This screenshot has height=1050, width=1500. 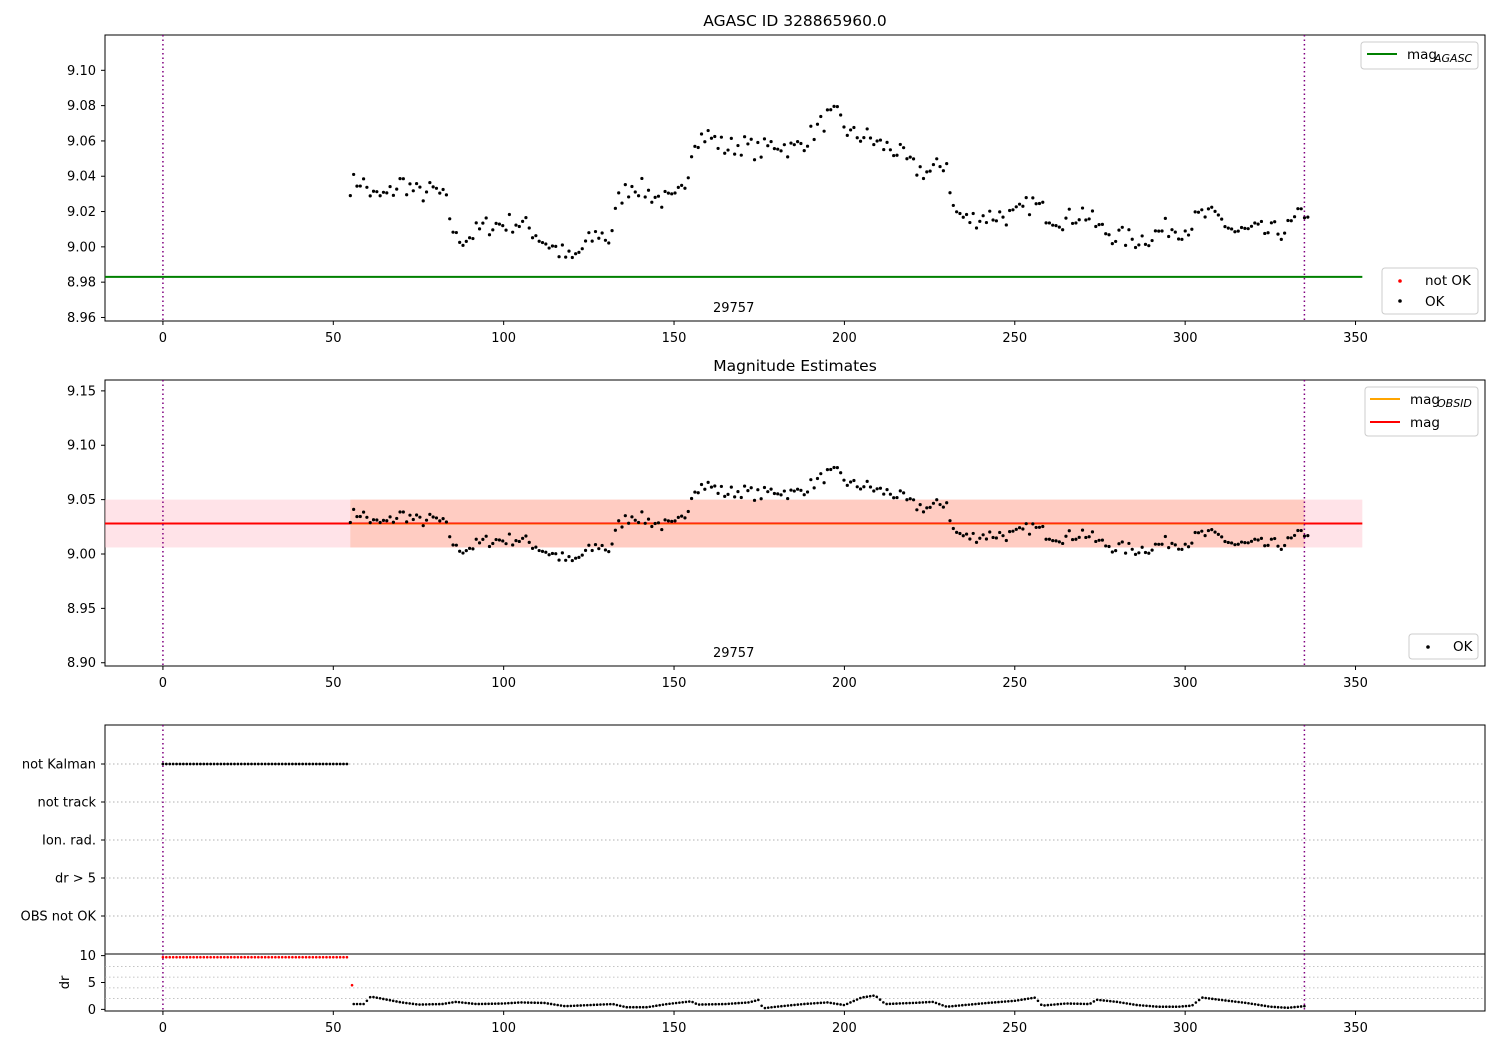 I want to click on y-tick-label: 9.10, so click(x=81, y=446).